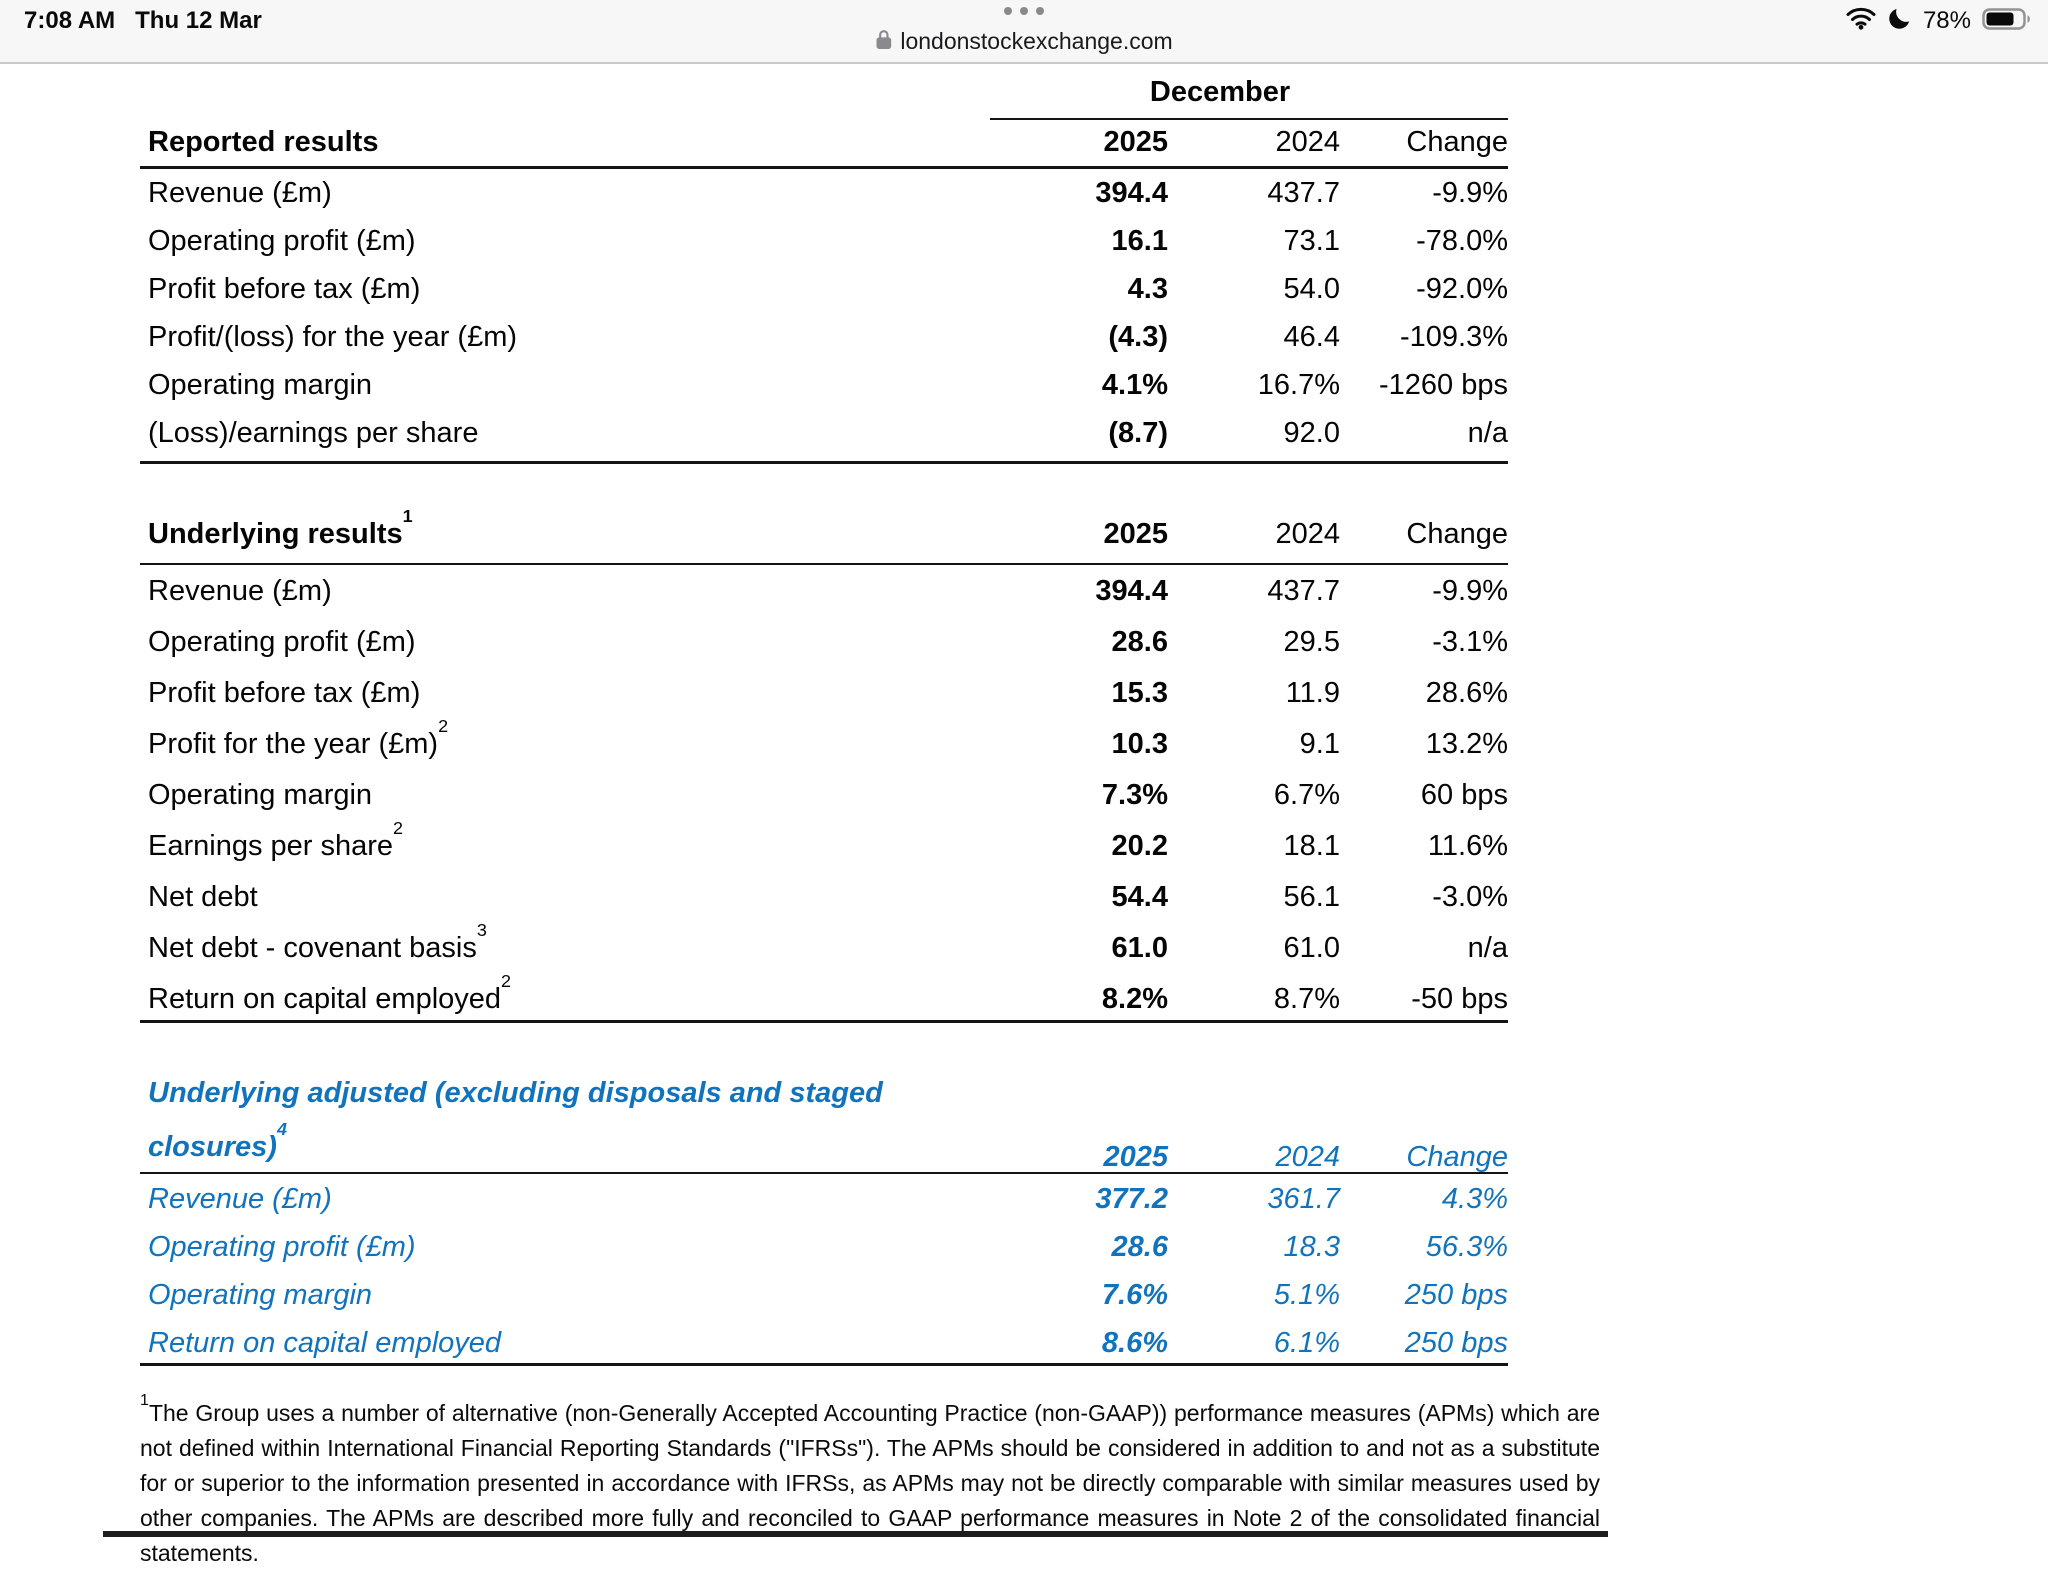 This screenshot has height=1571, width=2048. What do you see at coordinates (1139, 896) in the screenshot?
I see `value-2025: 54.4` at bounding box center [1139, 896].